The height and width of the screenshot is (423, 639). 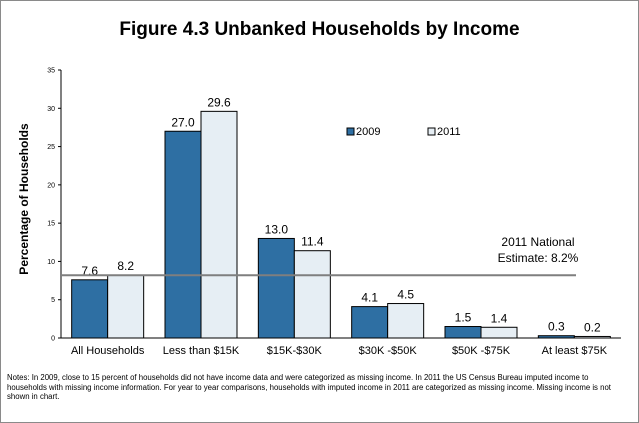 I want to click on legend-swatch-2009, so click(x=350, y=131).